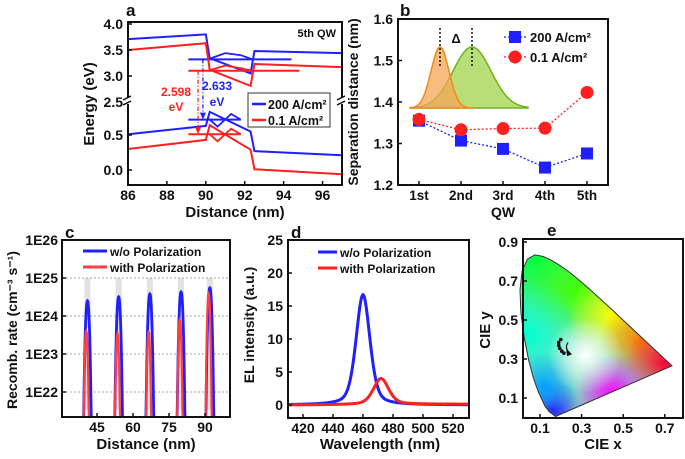 The width and height of the screenshot is (685, 459). I want to click on series-1-conduction-band, so click(235, 65).